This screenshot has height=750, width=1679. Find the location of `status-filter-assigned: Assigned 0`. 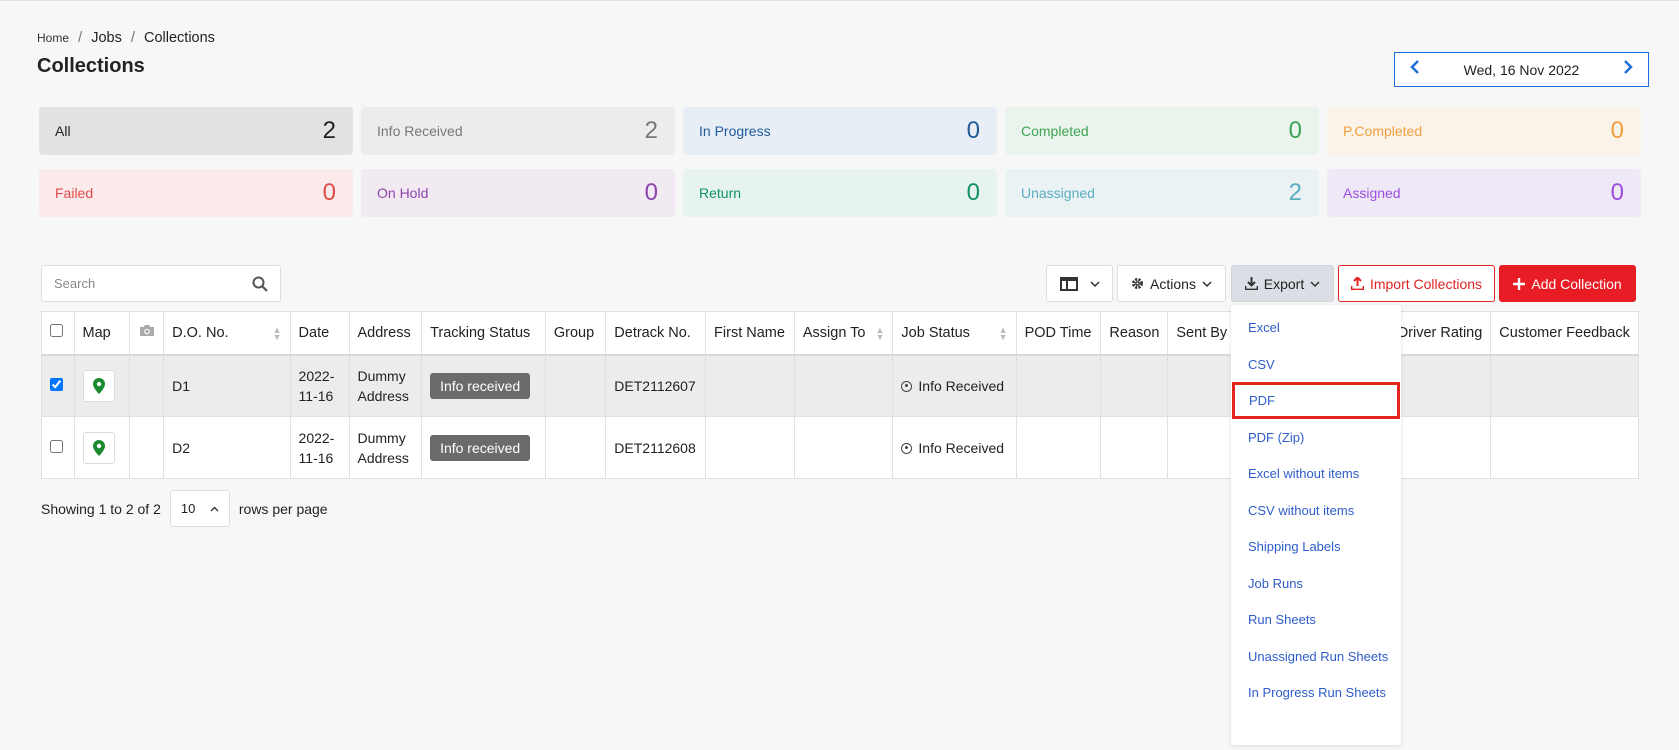

status-filter-assigned: Assigned 0 is located at coordinates (1484, 193).